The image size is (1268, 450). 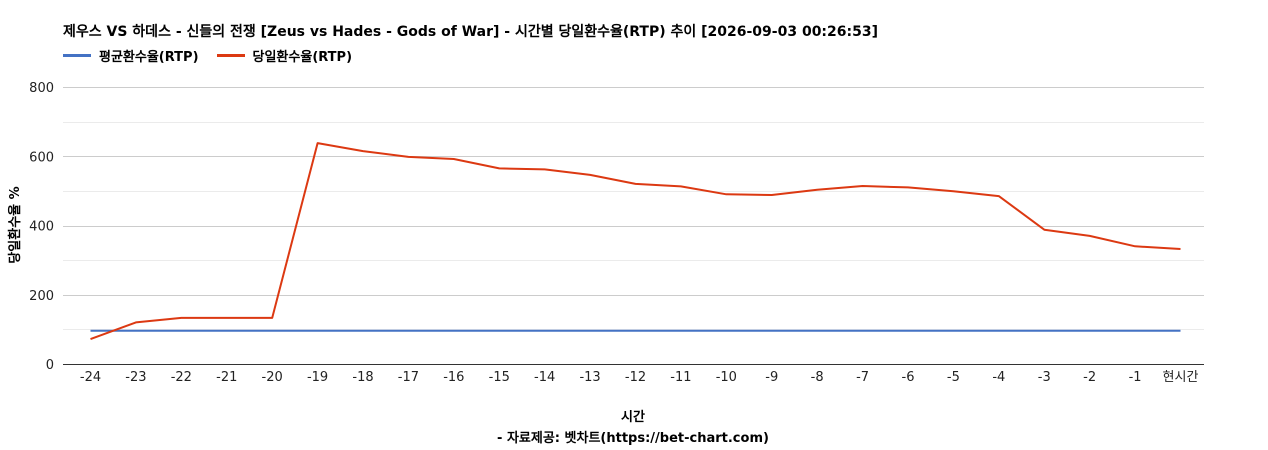 I want to click on x-tick-label: -4, so click(x=998, y=377).